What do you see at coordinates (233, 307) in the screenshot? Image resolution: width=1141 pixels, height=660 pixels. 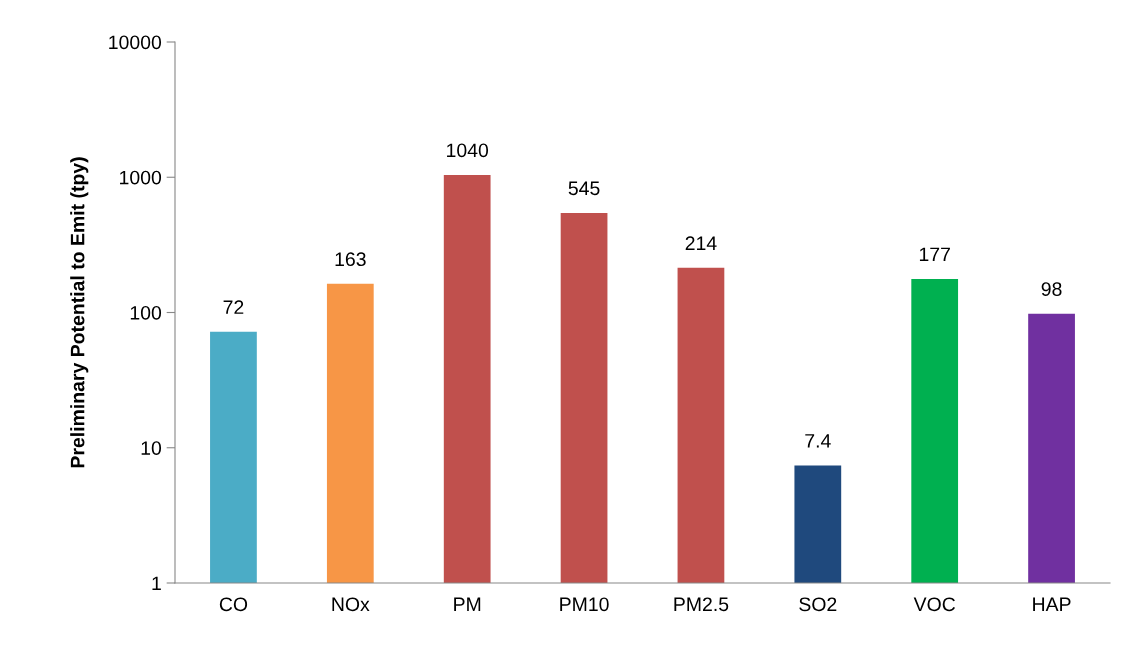 I see `data-label: 72` at bounding box center [233, 307].